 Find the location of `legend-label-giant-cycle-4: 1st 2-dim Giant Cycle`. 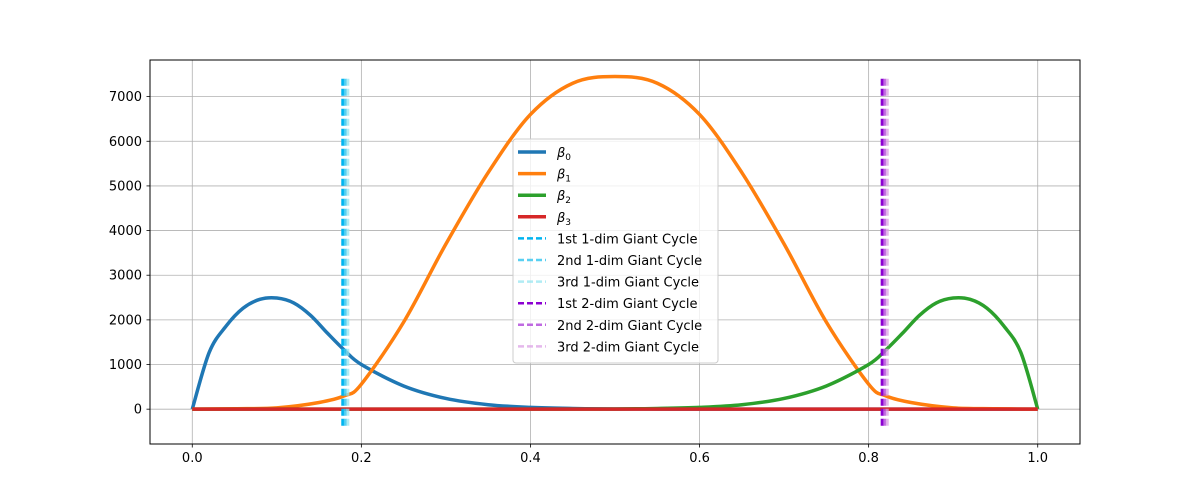

legend-label-giant-cycle-4: 1st 2-dim Giant Cycle is located at coordinates (627, 304).